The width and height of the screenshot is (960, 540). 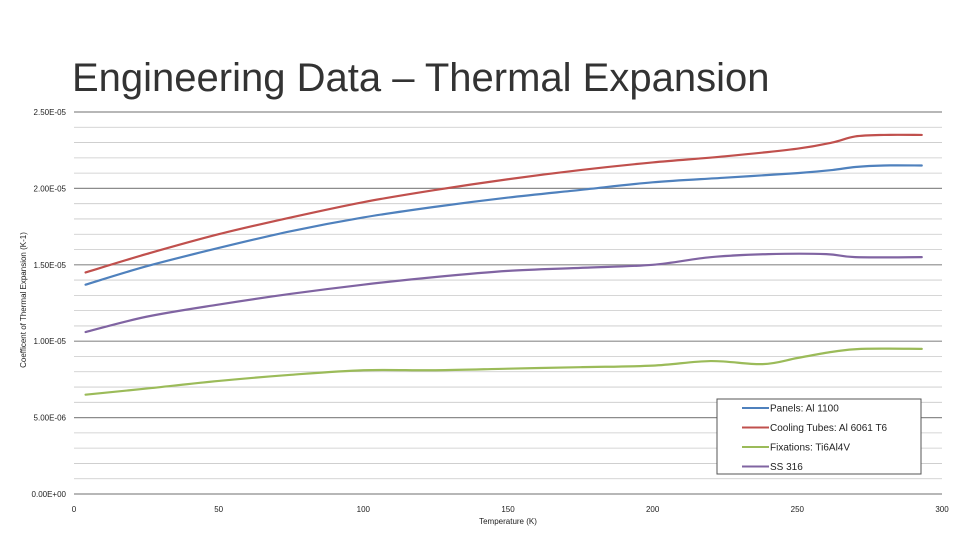 I want to click on x-tick-label: 200, so click(x=653, y=509).